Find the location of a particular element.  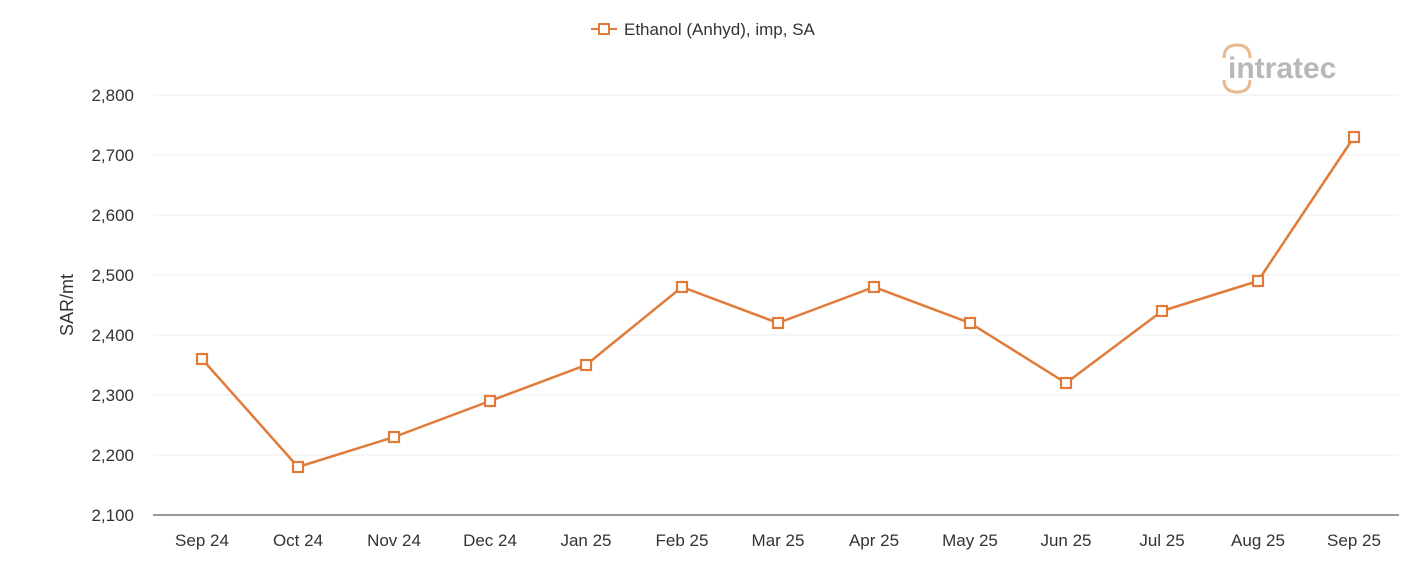

y-axis-ticks: 2,100 2,200 2,300 2,400 2,500 2,600 2,700 2,800 is located at coordinates (112, 305).